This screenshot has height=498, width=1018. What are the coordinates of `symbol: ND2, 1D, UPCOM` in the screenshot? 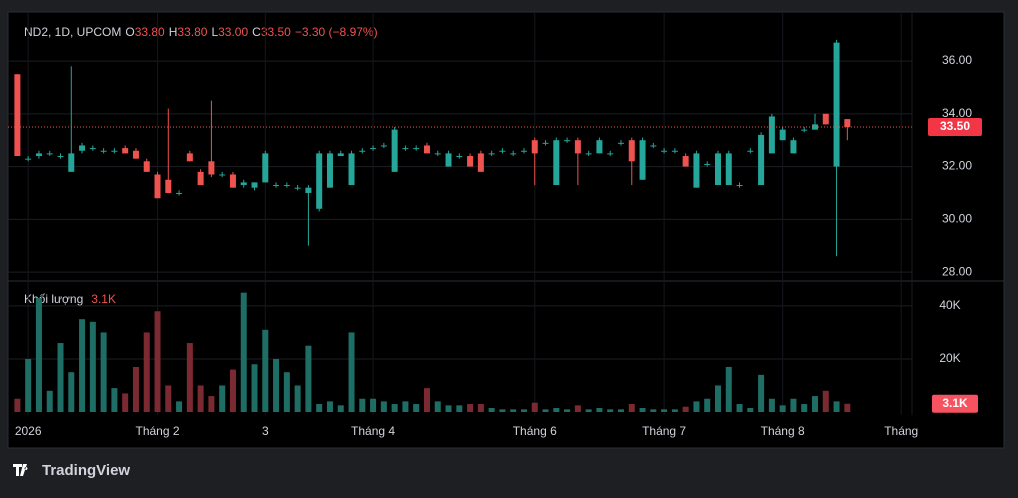 It's located at (72, 32).